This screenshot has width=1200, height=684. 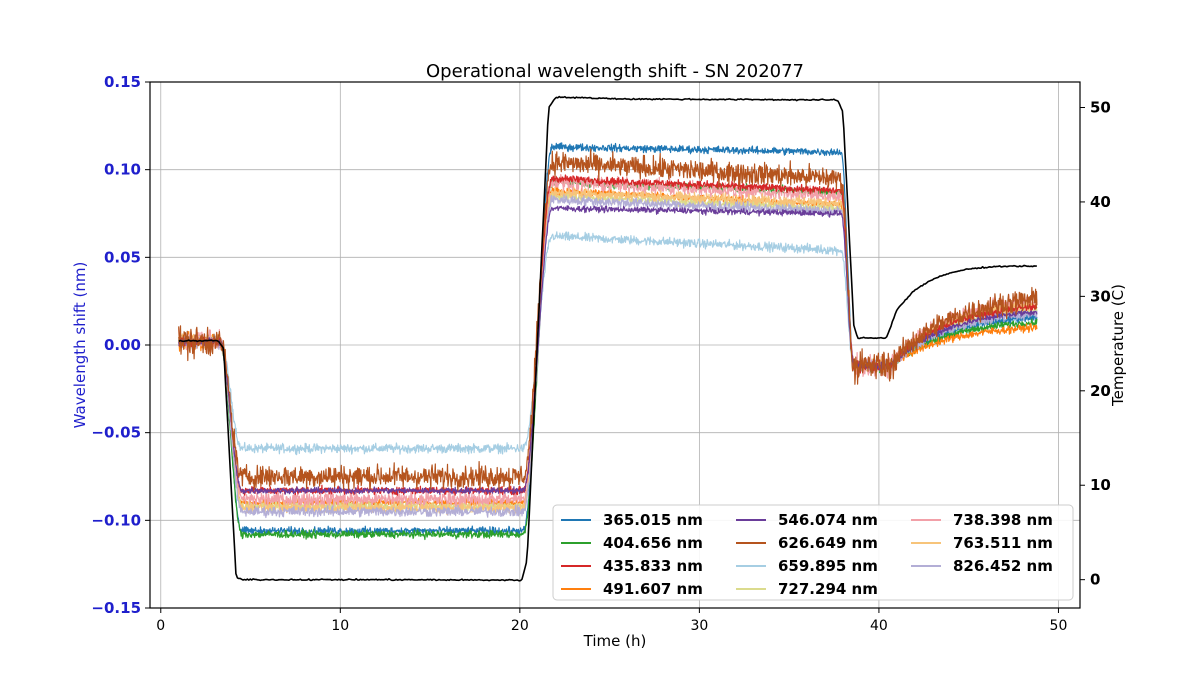 What do you see at coordinates (1003, 566) in the screenshot?
I see `legend-label: 826.452 nm` at bounding box center [1003, 566].